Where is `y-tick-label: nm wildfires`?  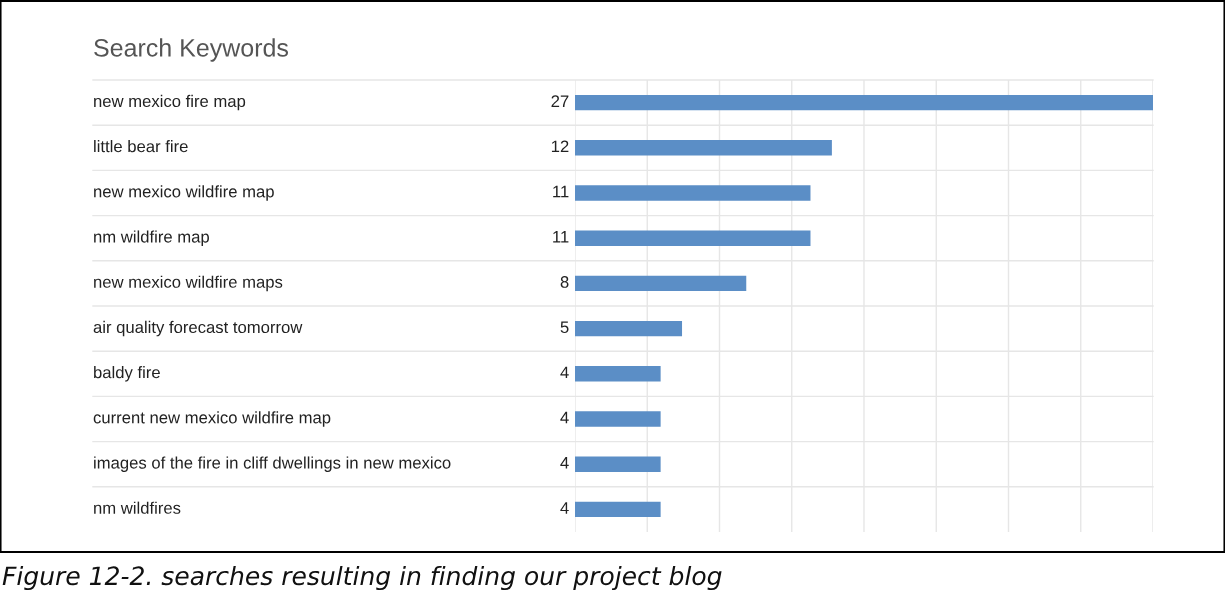 y-tick-label: nm wildfires is located at coordinates (137, 507).